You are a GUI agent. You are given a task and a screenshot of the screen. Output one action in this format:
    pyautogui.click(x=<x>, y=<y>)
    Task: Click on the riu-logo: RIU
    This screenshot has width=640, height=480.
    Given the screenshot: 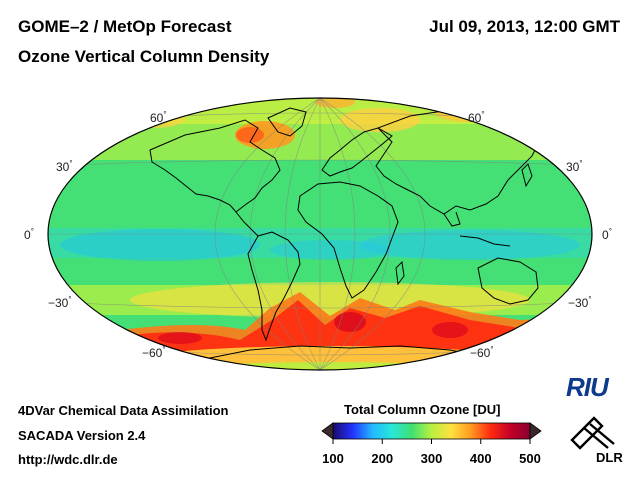 What is the action you would take?
    pyautogui.click(x=587, y=387)
    